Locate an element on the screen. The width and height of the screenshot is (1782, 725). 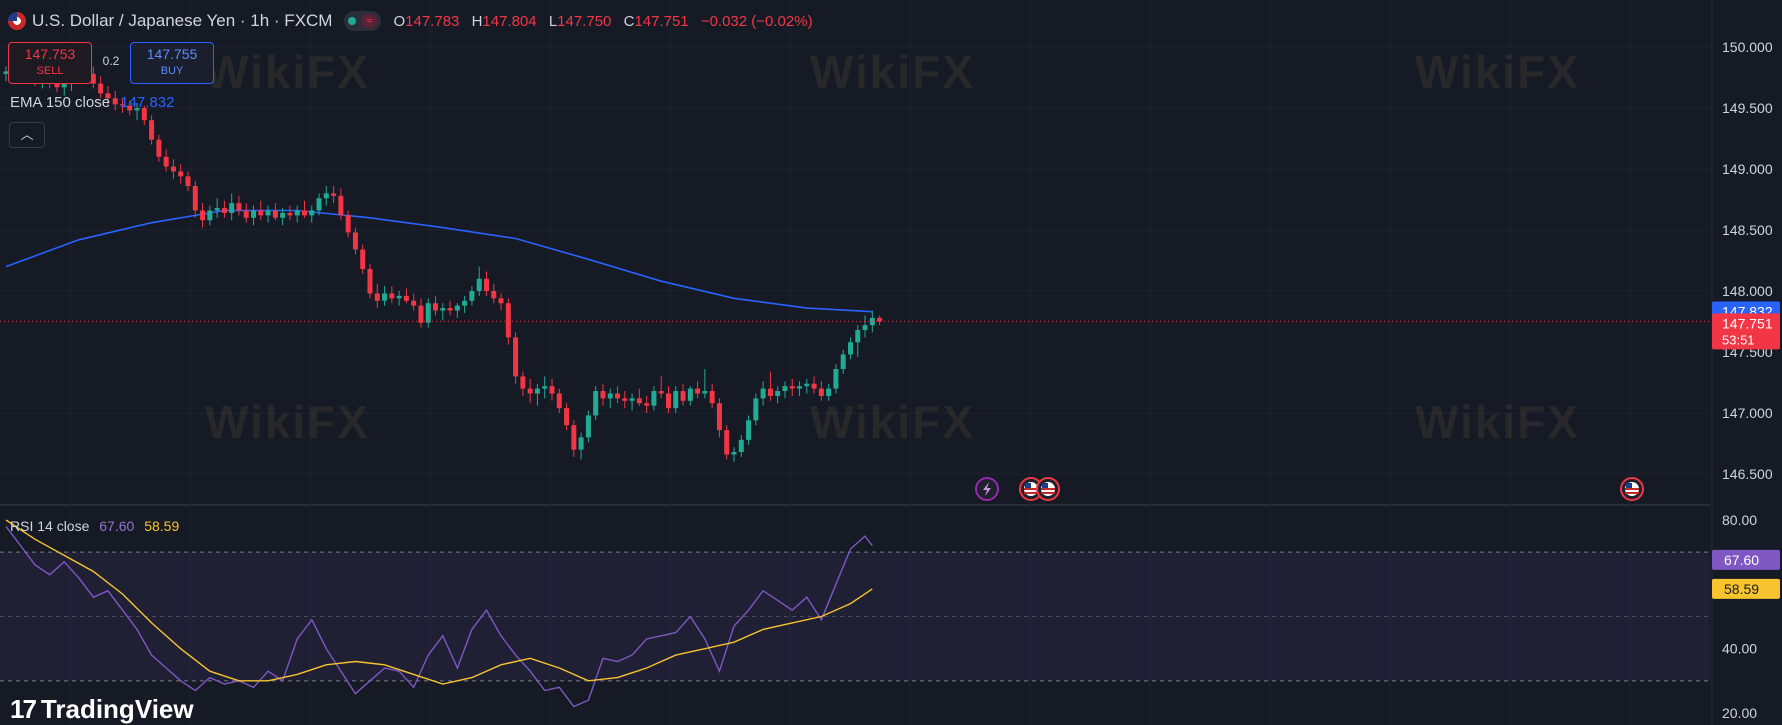
tradingview-brand: 17 TradingView is located at coordinates (102, 709).